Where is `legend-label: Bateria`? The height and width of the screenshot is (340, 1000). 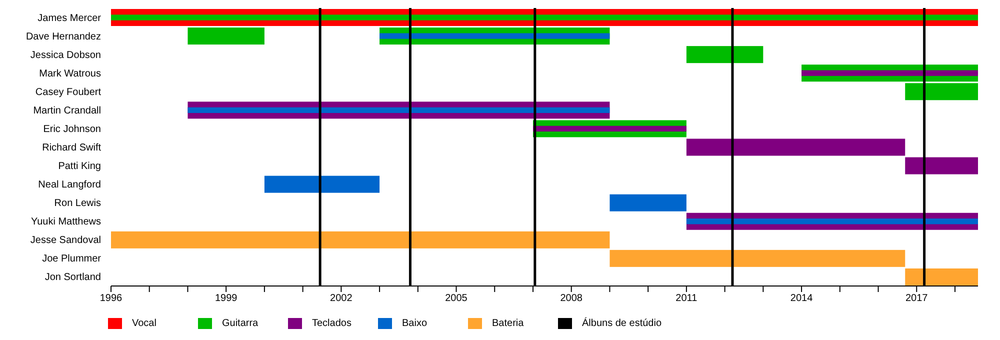
legend-label: Bateria is located at coordinates (508, 323).